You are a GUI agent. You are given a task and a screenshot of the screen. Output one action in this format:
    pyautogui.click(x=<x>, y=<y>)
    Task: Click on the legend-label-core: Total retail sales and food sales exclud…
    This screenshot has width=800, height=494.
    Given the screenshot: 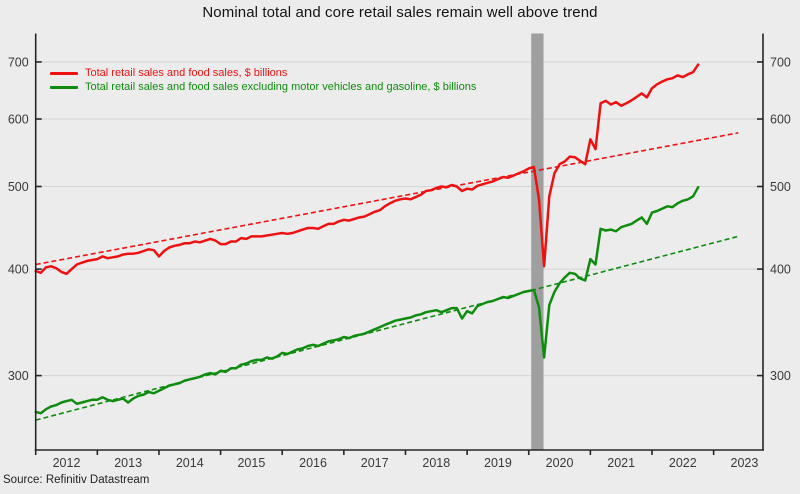 What is the action you would take?
    pyautogui.click(x=281, y=87)
    